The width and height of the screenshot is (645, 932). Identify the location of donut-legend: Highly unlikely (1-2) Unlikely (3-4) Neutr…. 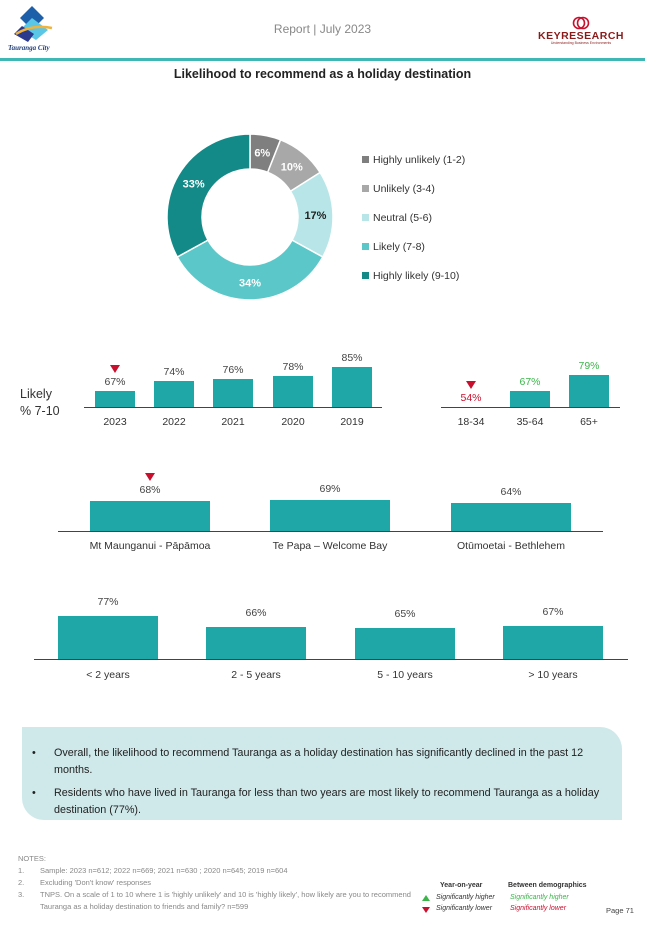
(413, 217).